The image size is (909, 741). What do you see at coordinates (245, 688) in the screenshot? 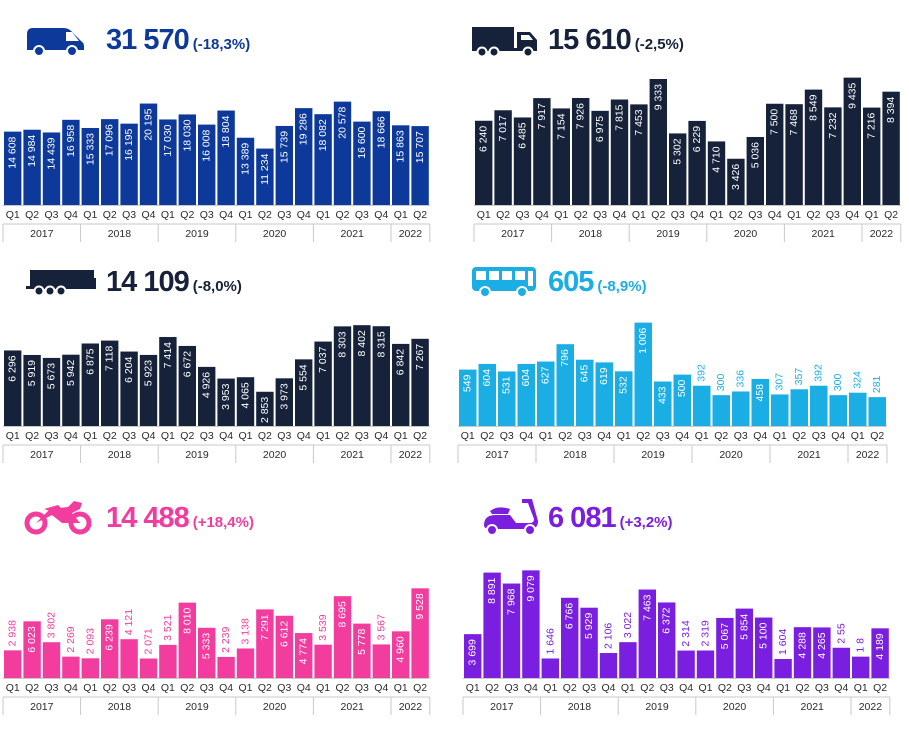
I see `motorcycles-quarter-label: Q1` at bounding box center [245, 688].